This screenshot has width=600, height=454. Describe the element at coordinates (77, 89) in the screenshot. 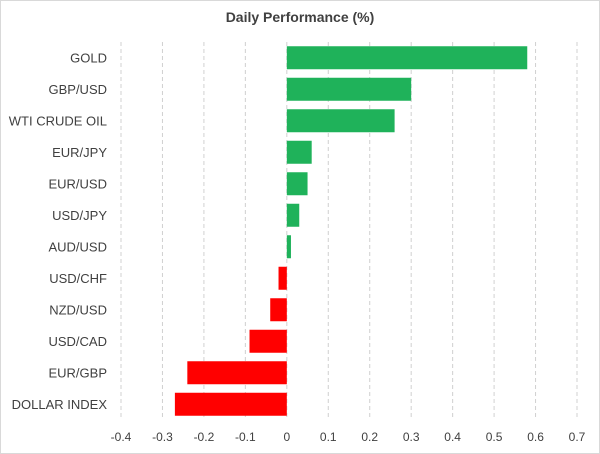

I see `category-label: GBP/USD` at that location.